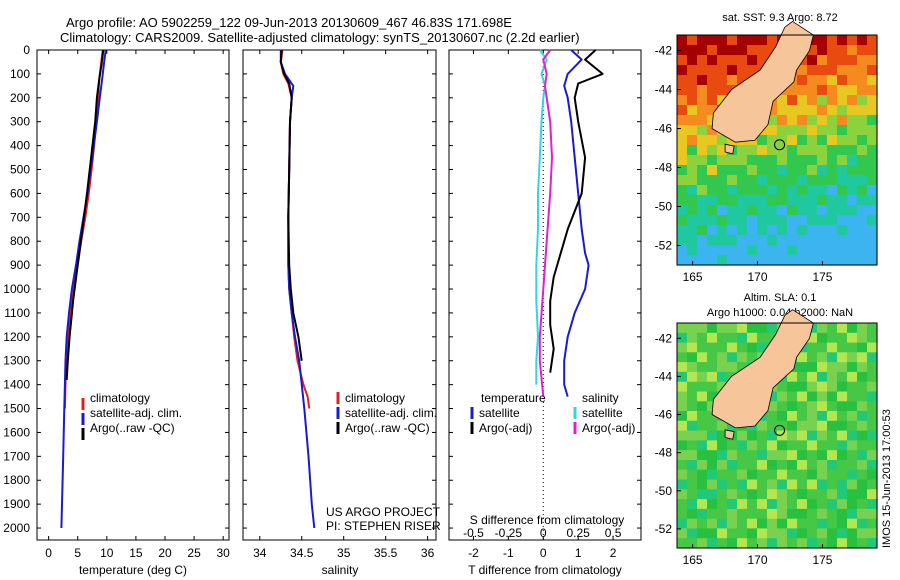 The image size is (900, 580). Describe the element at coordinates (383, 526) in the screenshot. I see `pi-note: PI: STEPHEN RISER` at that location.